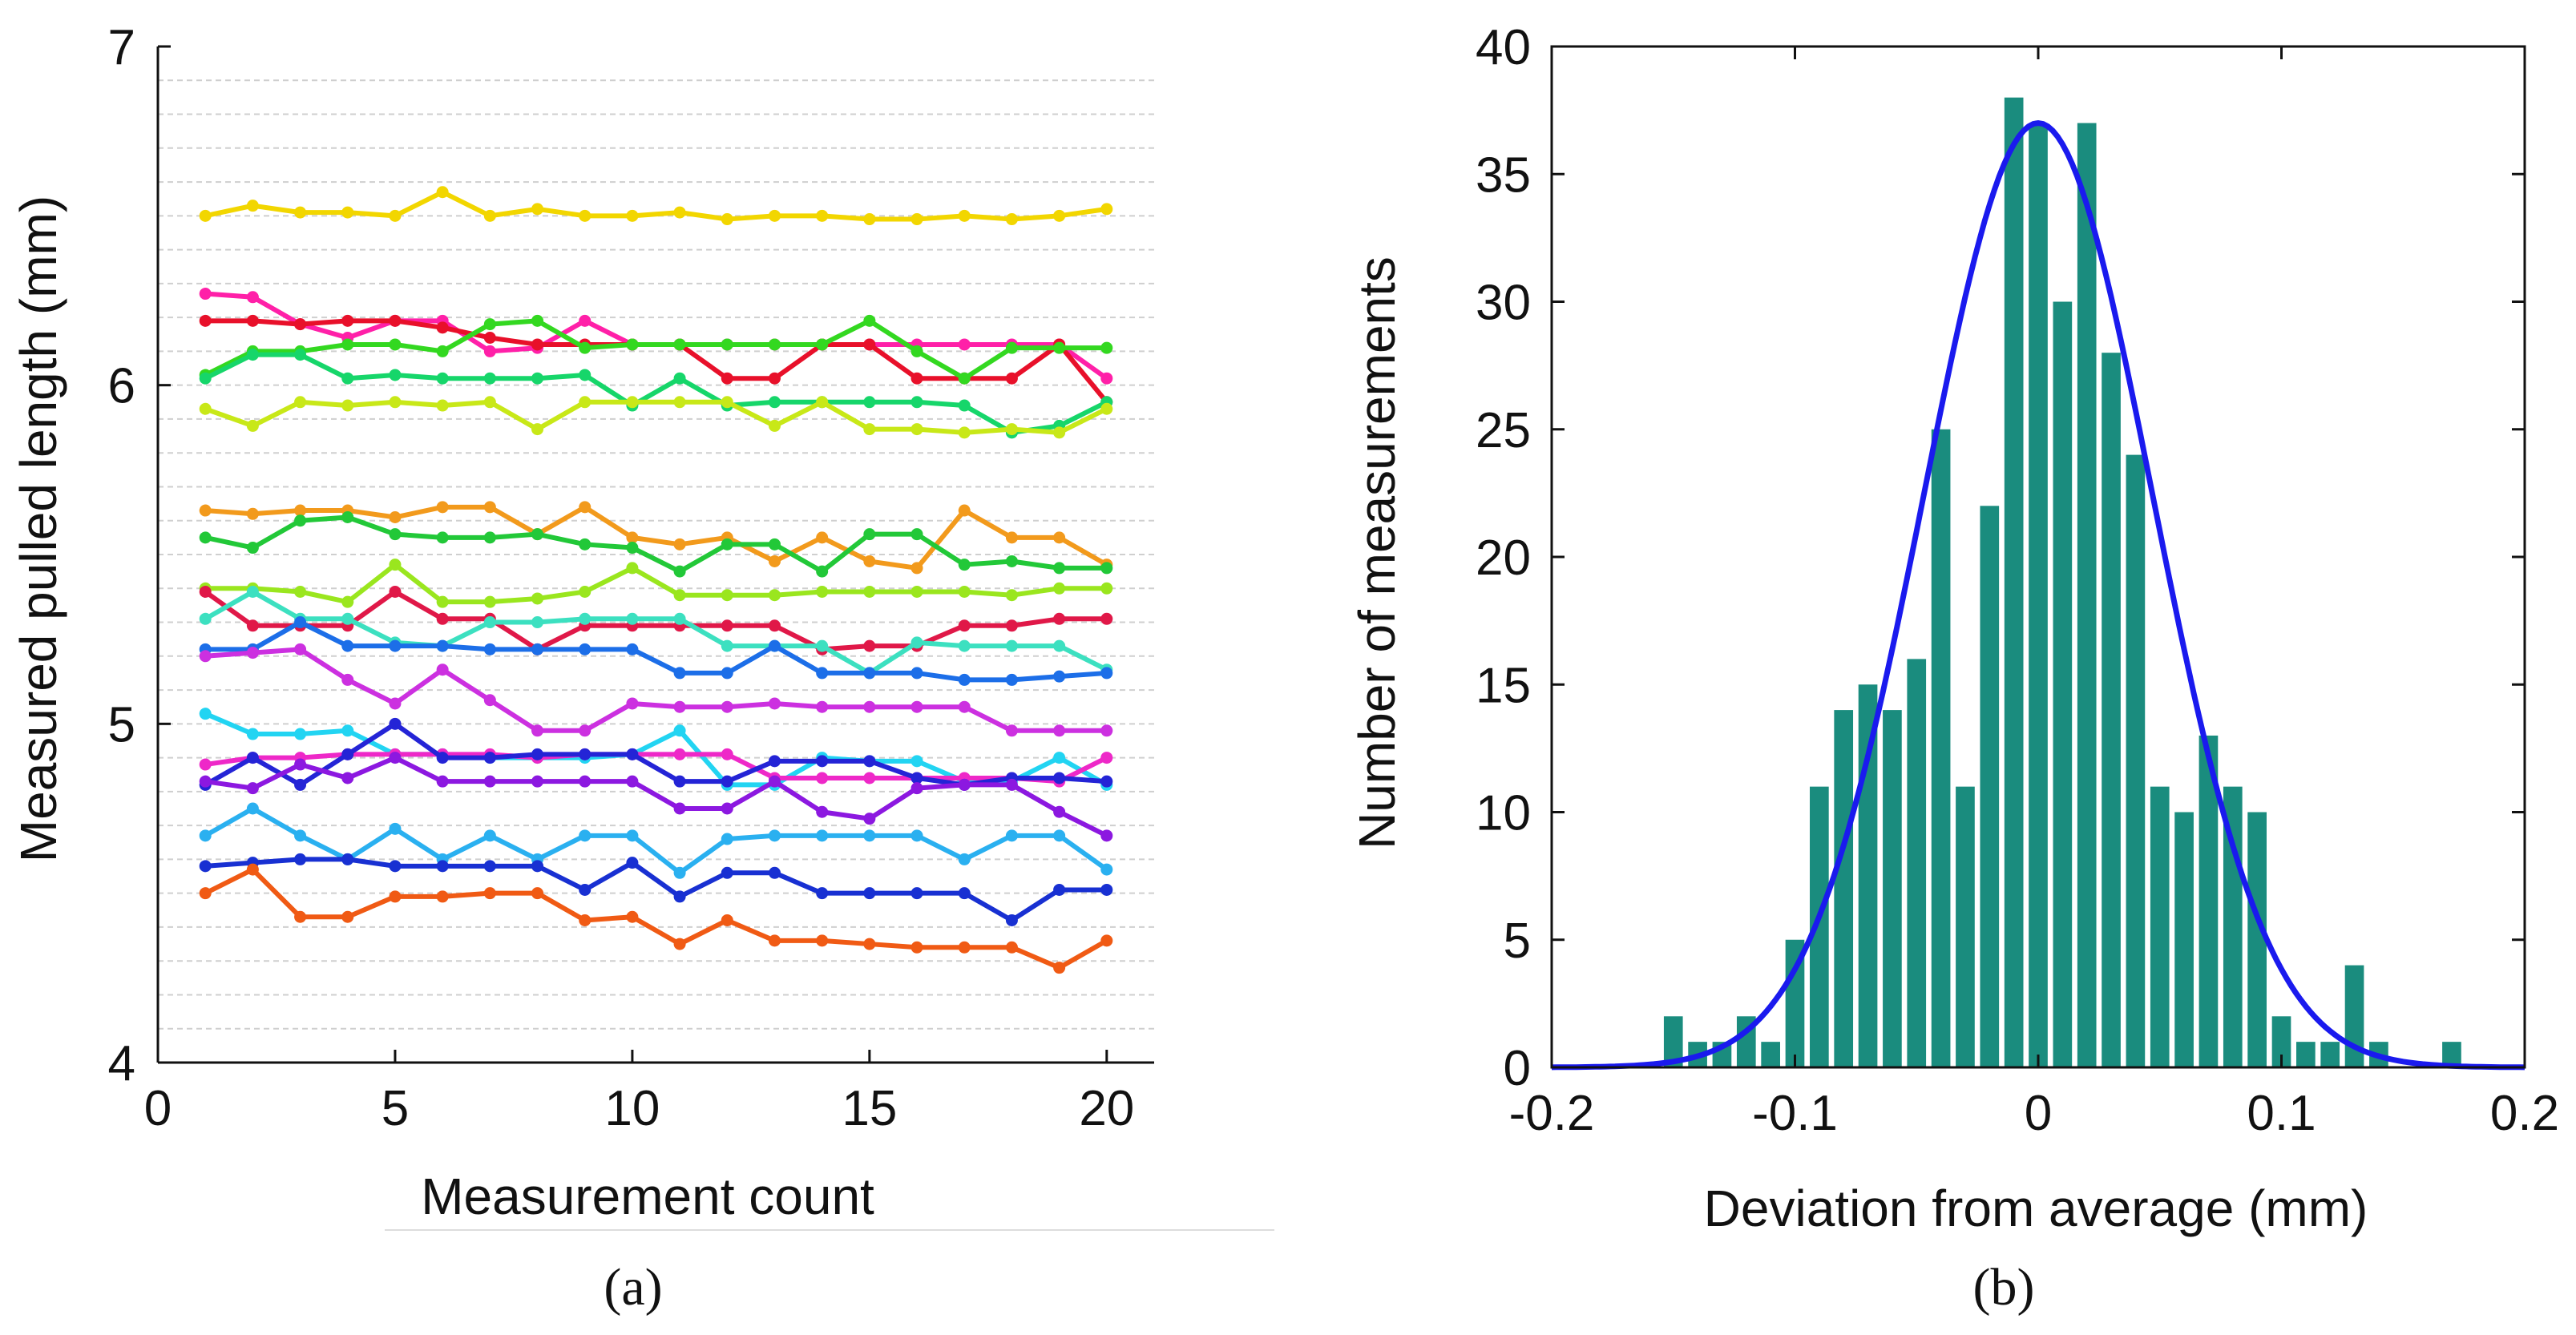 Image resolution: width=2576 pixels, height=1335 pixels. I want to click on panel-a-x-tick-labels: 0 5 10 15 20, so click(640, 1108).